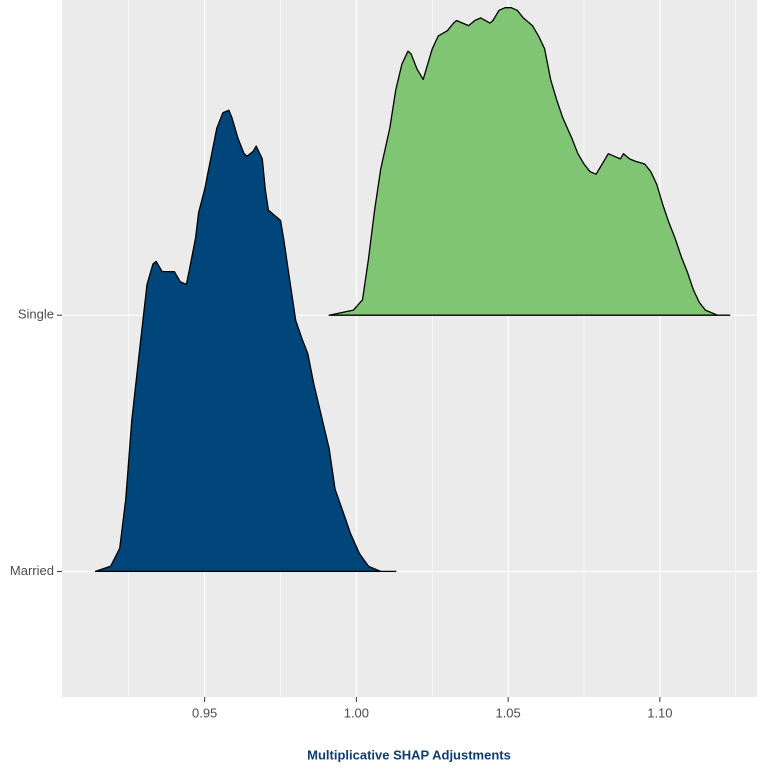 The width and height of the screenshot is (772, 777). Describe the element at coordinates (507, 712) in the screenshot. I see `x-tick-label: 1.05` at that location.